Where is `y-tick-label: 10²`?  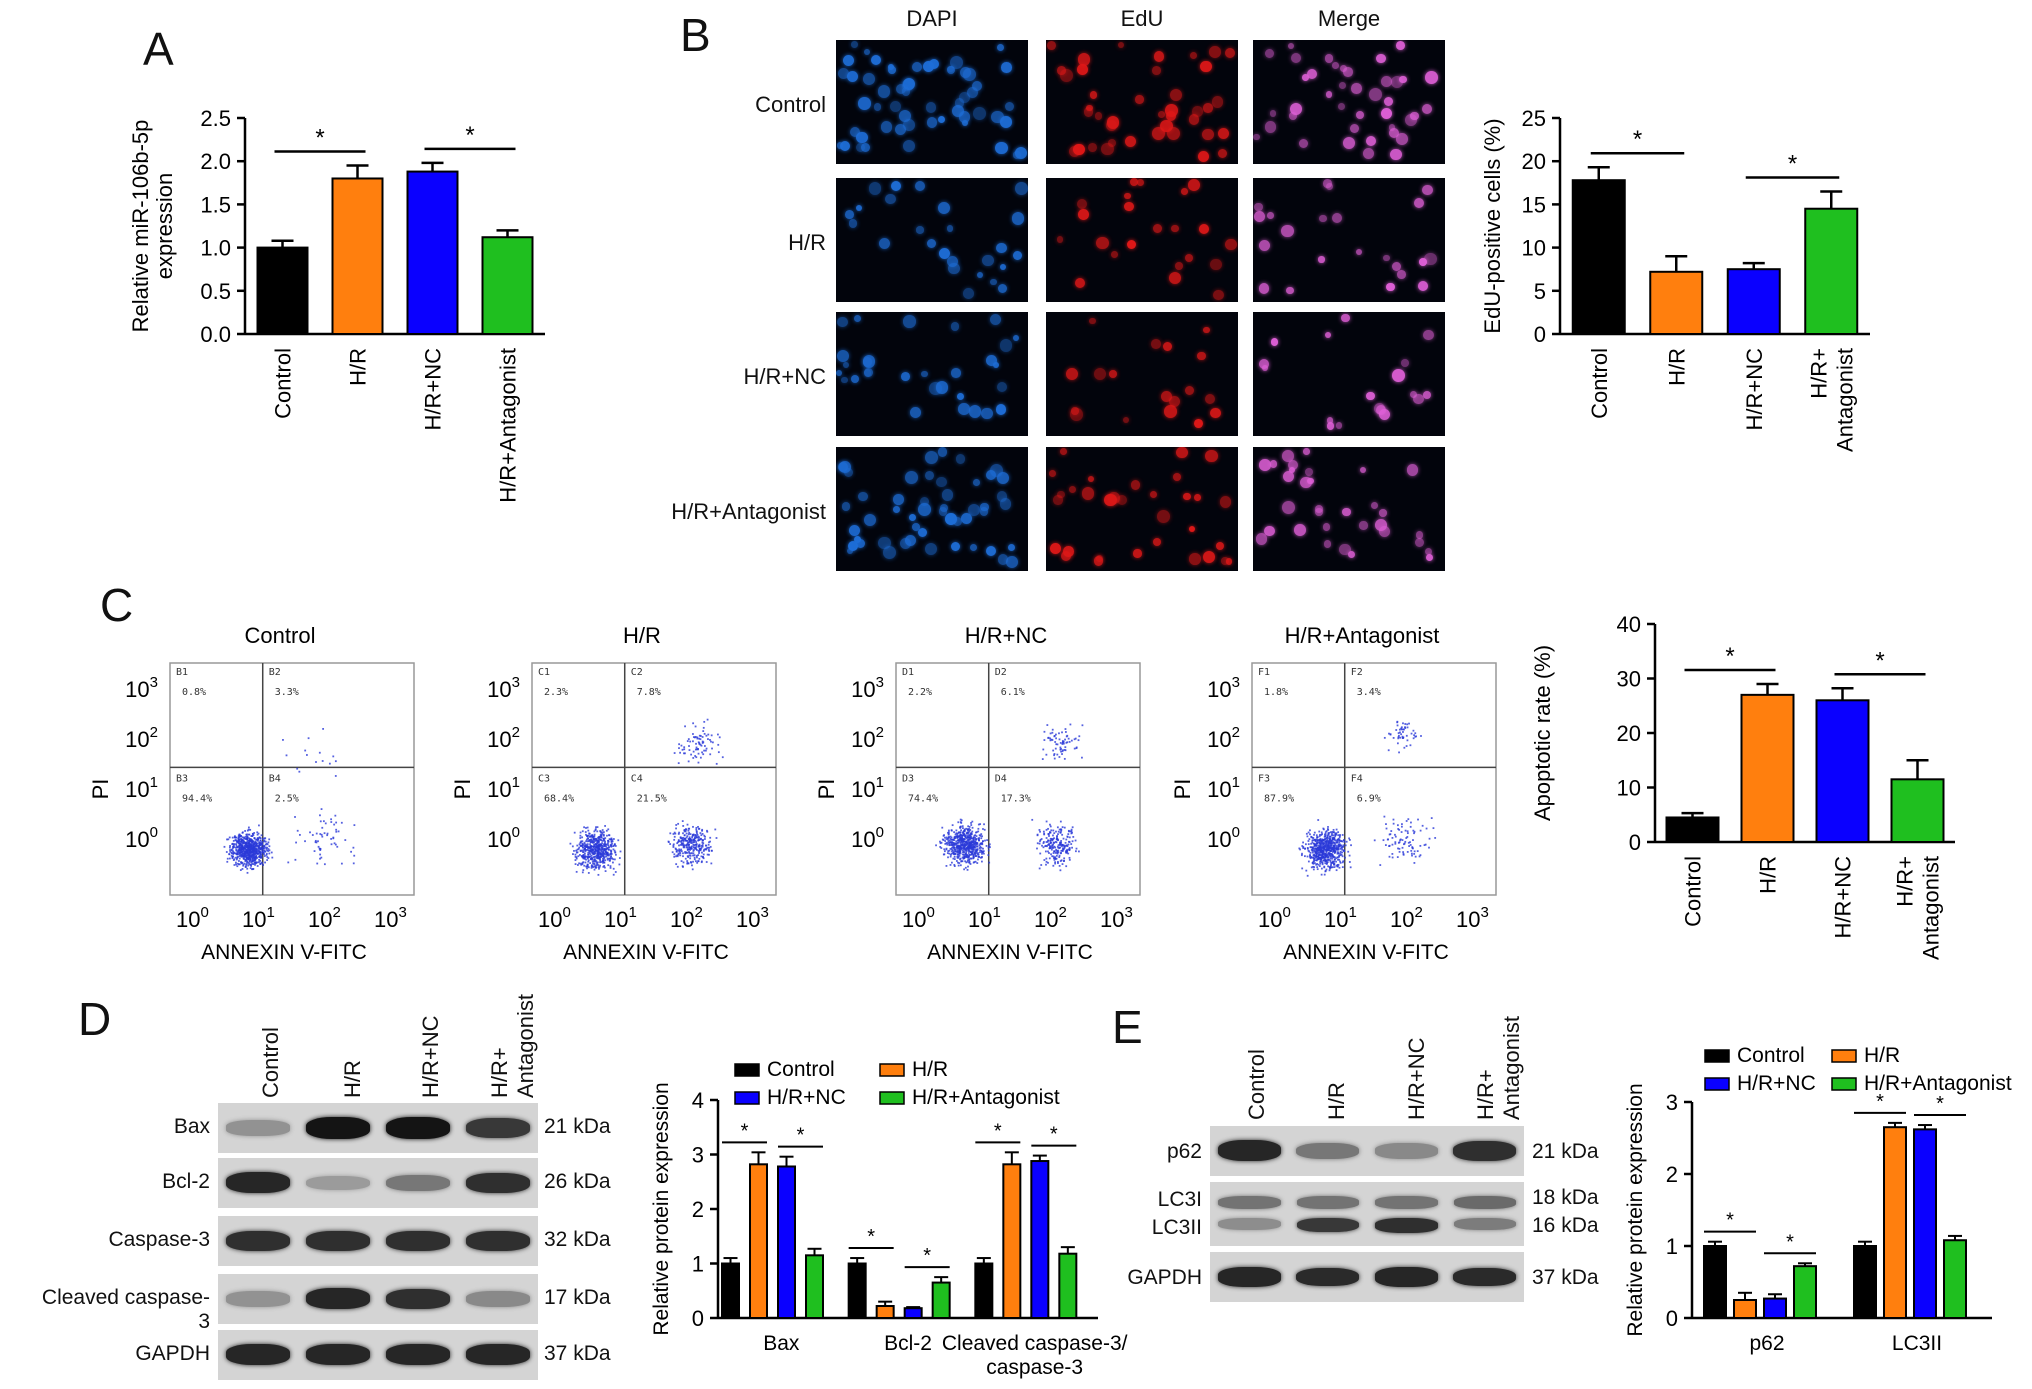 y-tick-label: 10² is located at coordinates (867, 738).